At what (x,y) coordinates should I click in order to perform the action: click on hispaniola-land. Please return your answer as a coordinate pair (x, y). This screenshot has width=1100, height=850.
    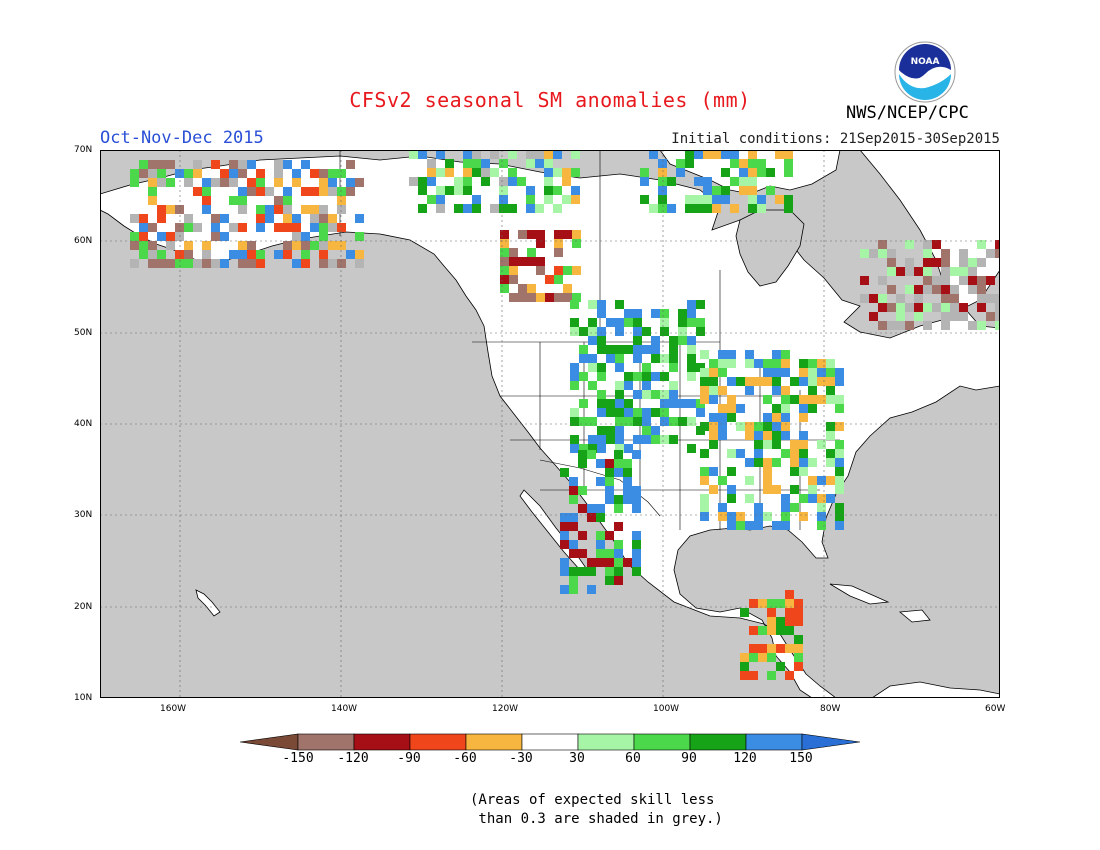
    Looking at the image, I should click on (915, 616).